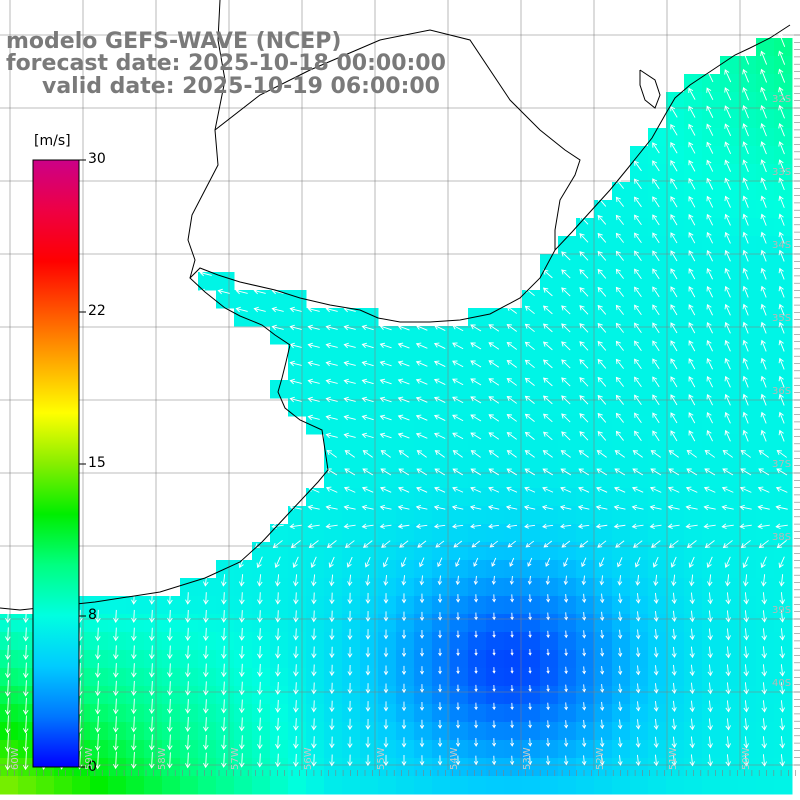 The image size is (800, 800). I want to click on lat-label: 40S, so click(782, 683).